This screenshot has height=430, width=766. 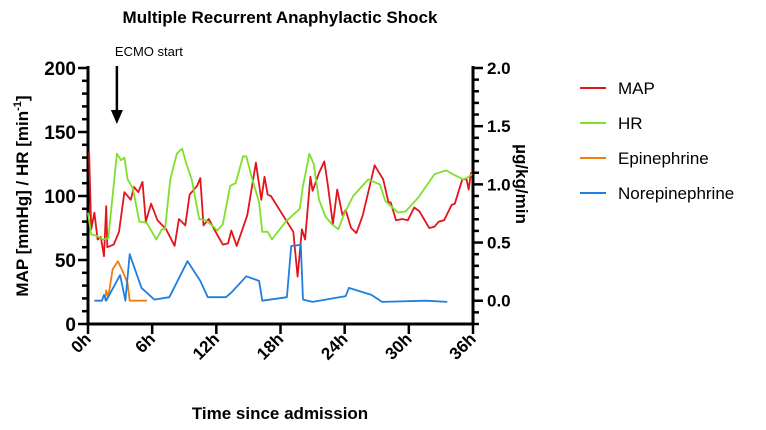 What do you see at coordinates (499, 301) in the screenshot?
I see `y-right-tick-label: 0.0` at bounding box center [499, 301].